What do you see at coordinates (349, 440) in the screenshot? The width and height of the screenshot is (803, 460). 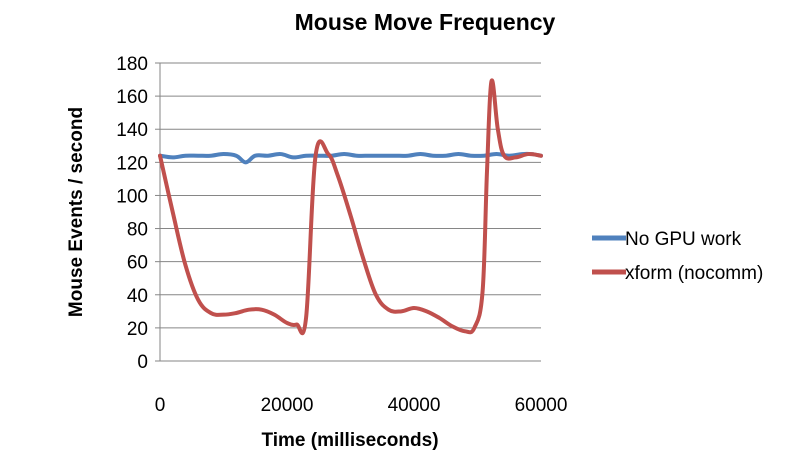 I see `x-axis-title: Time (milliseconds)` at bounding box center [349, 440].